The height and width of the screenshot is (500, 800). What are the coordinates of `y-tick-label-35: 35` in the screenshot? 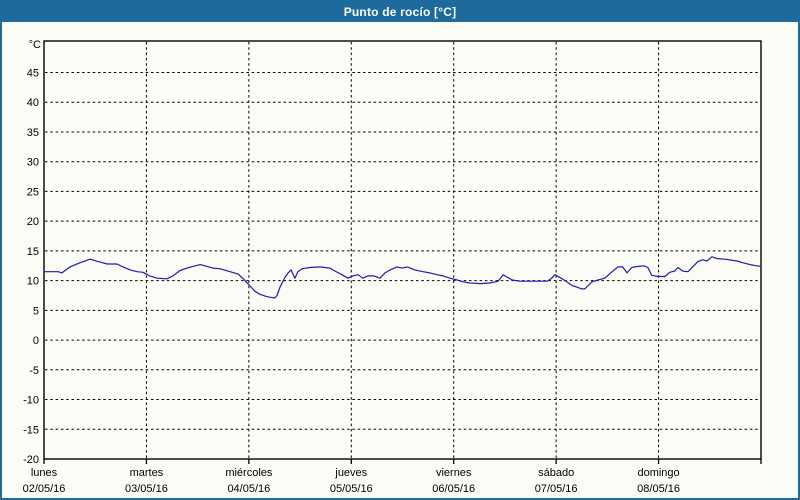 It's located at (33, 133).